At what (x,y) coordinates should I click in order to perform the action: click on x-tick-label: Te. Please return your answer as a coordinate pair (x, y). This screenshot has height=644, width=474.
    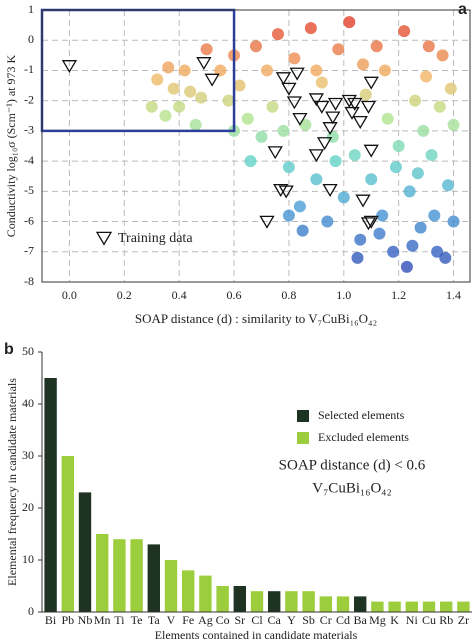
    Looking at the image, I should click on (137, 620).